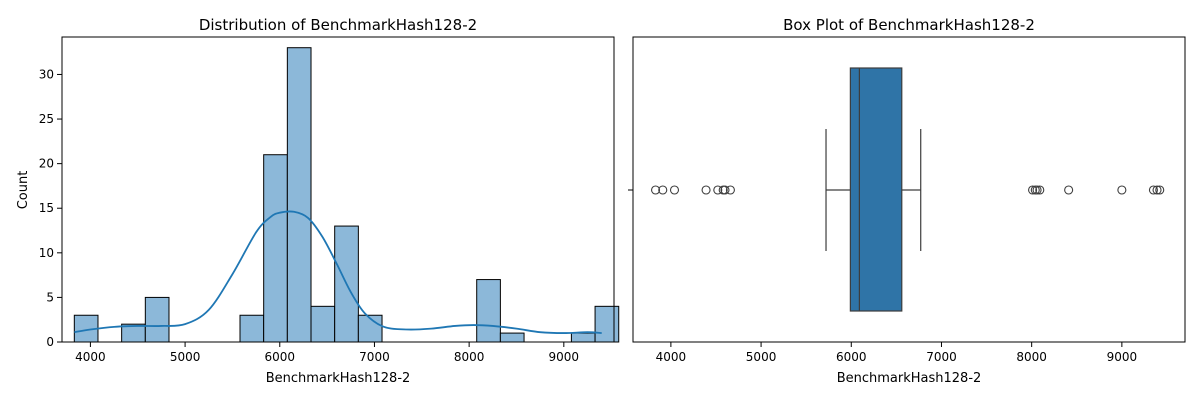 The image size is (1200, 400). Describe the element at coordinates (1122, 357) in the screenshot. I see `boxplot-x-tick-label-5: 9000` at that location.